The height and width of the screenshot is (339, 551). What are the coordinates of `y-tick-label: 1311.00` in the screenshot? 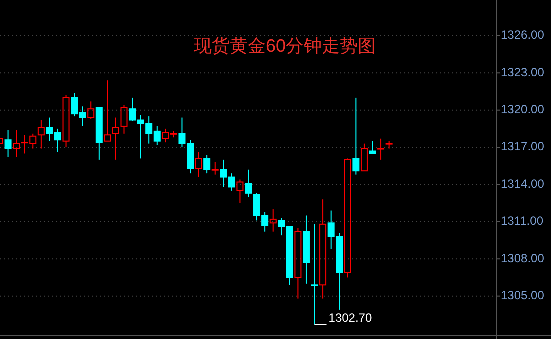 It's located at (522, 221).